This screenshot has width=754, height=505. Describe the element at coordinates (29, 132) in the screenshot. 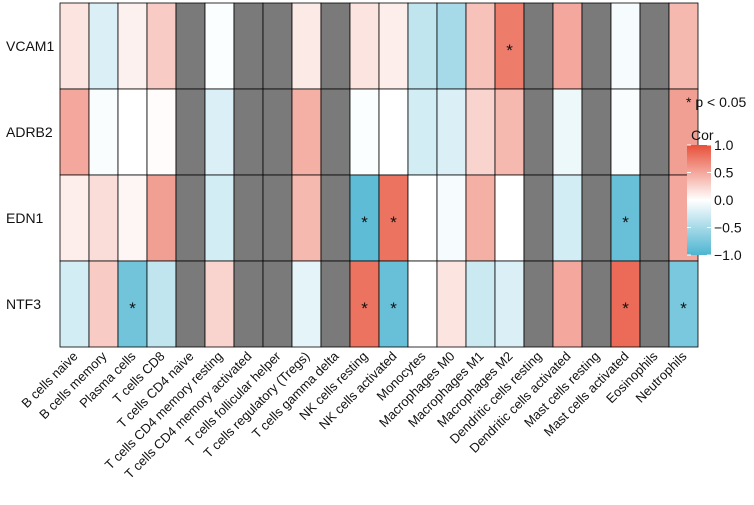

I see `row-label: ADRB2` at that location.